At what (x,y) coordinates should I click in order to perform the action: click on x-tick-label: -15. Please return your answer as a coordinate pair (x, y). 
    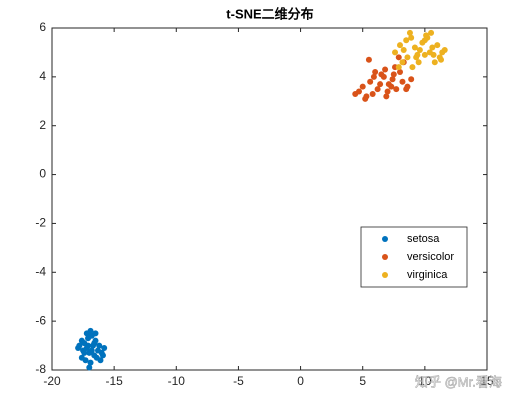
    Looking at the image, I should click on (114, 381).